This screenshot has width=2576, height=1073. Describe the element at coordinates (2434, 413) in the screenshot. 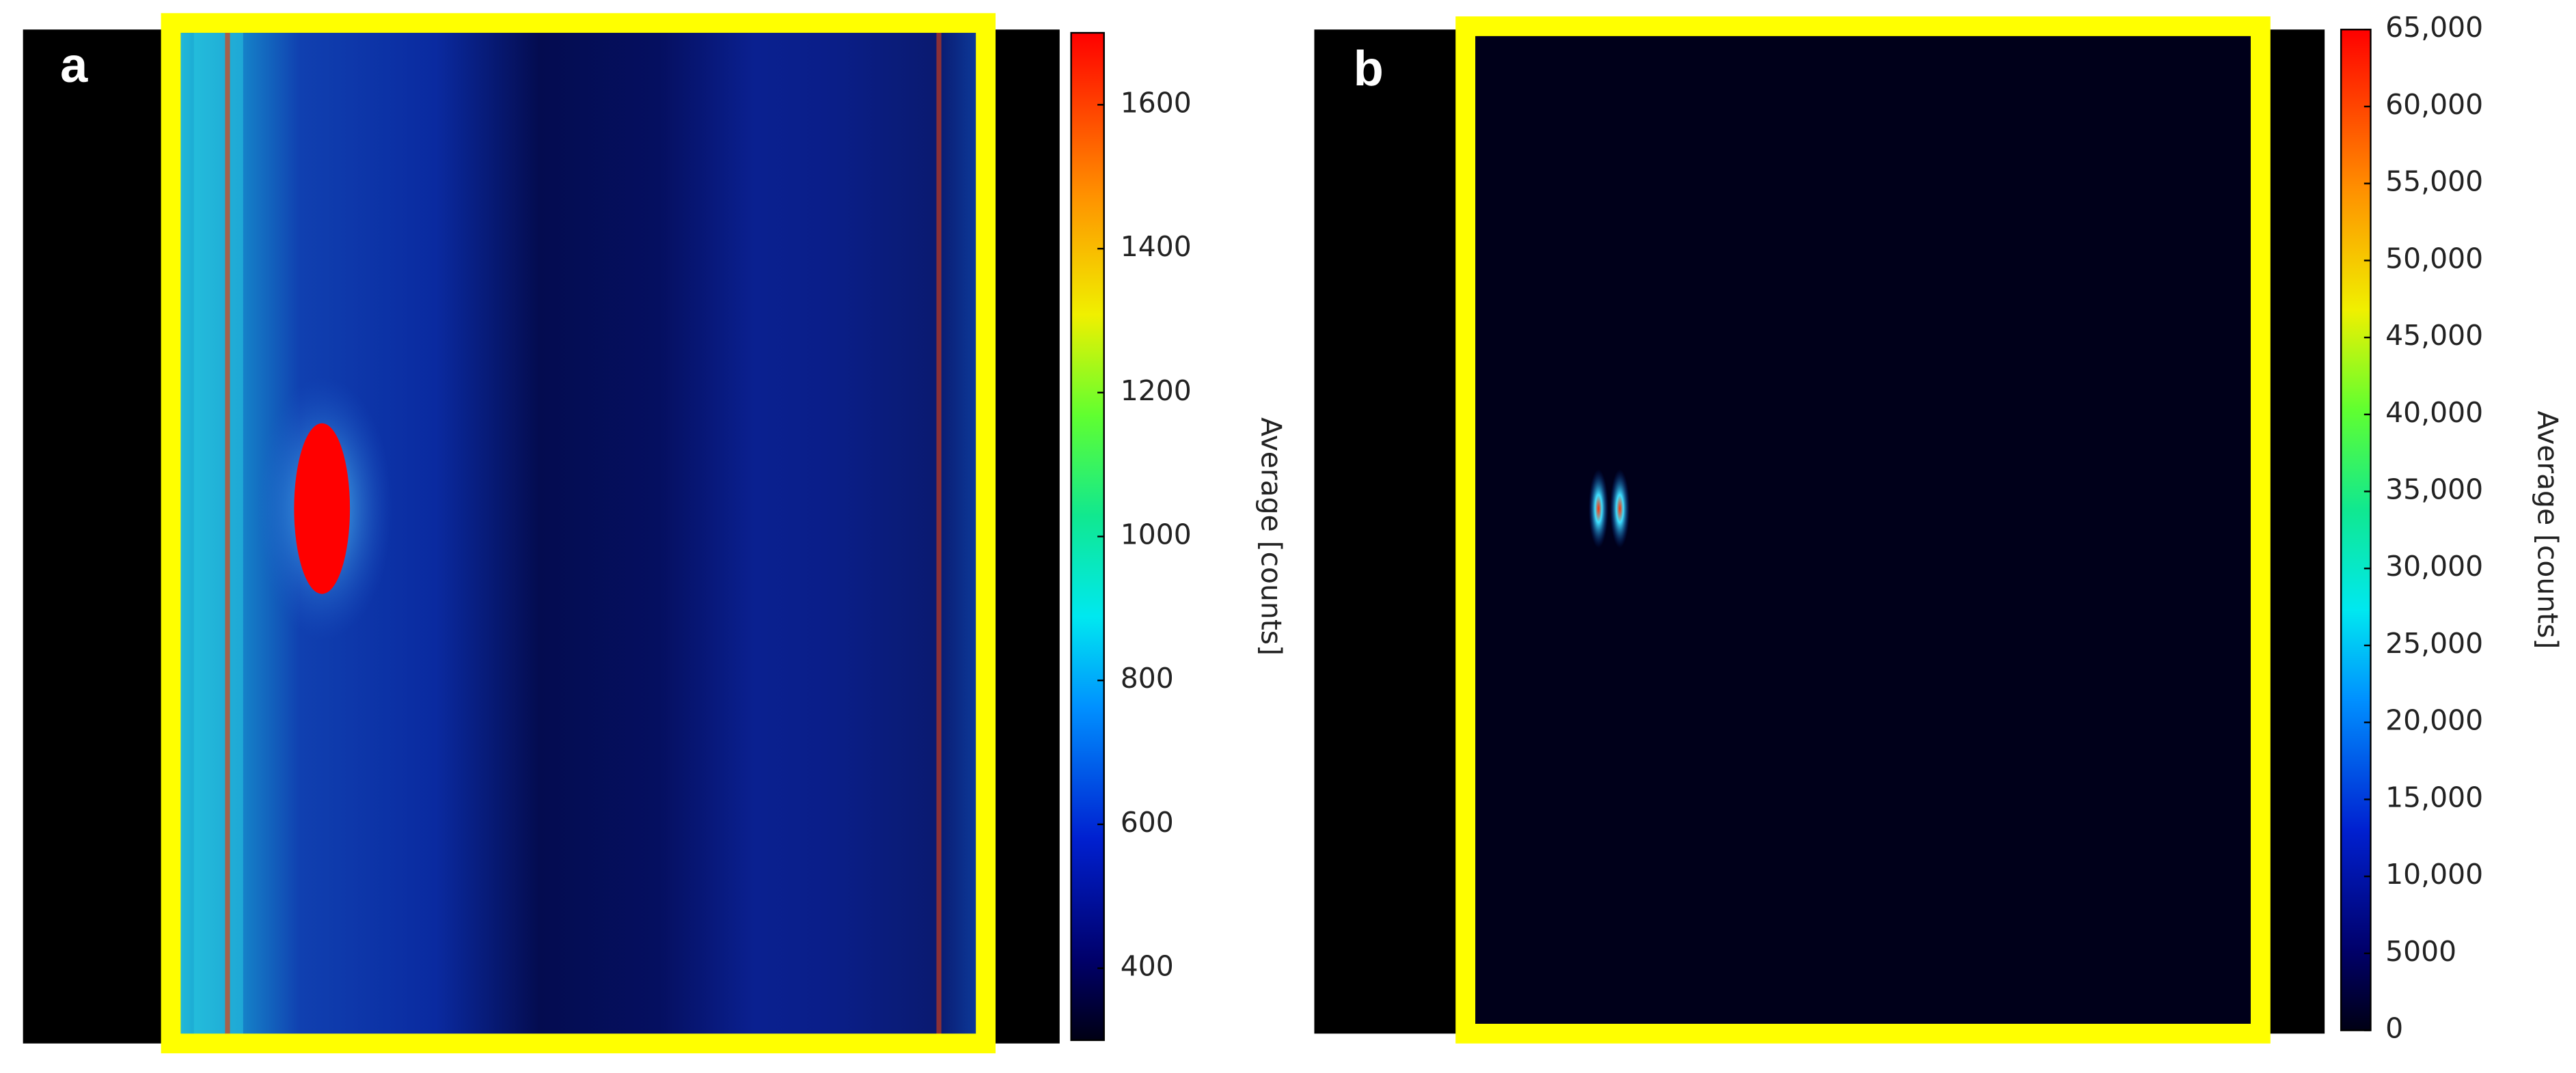

I see `colorbar-tick-label: 40,000` at that location.